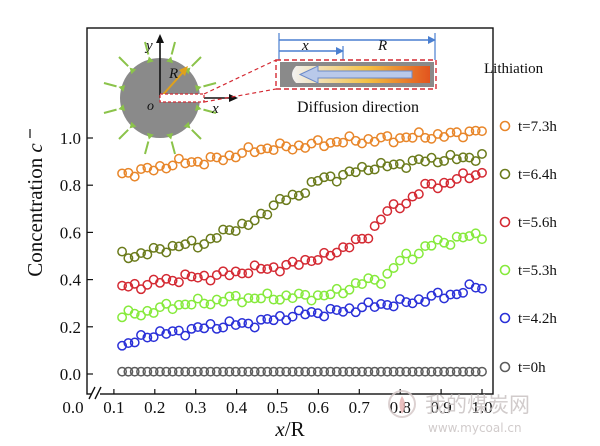  What do you see at coordinates (537, 127) in the screenshot?
I see `legend-label: t=7.3h` at bounding box center [537, 127].